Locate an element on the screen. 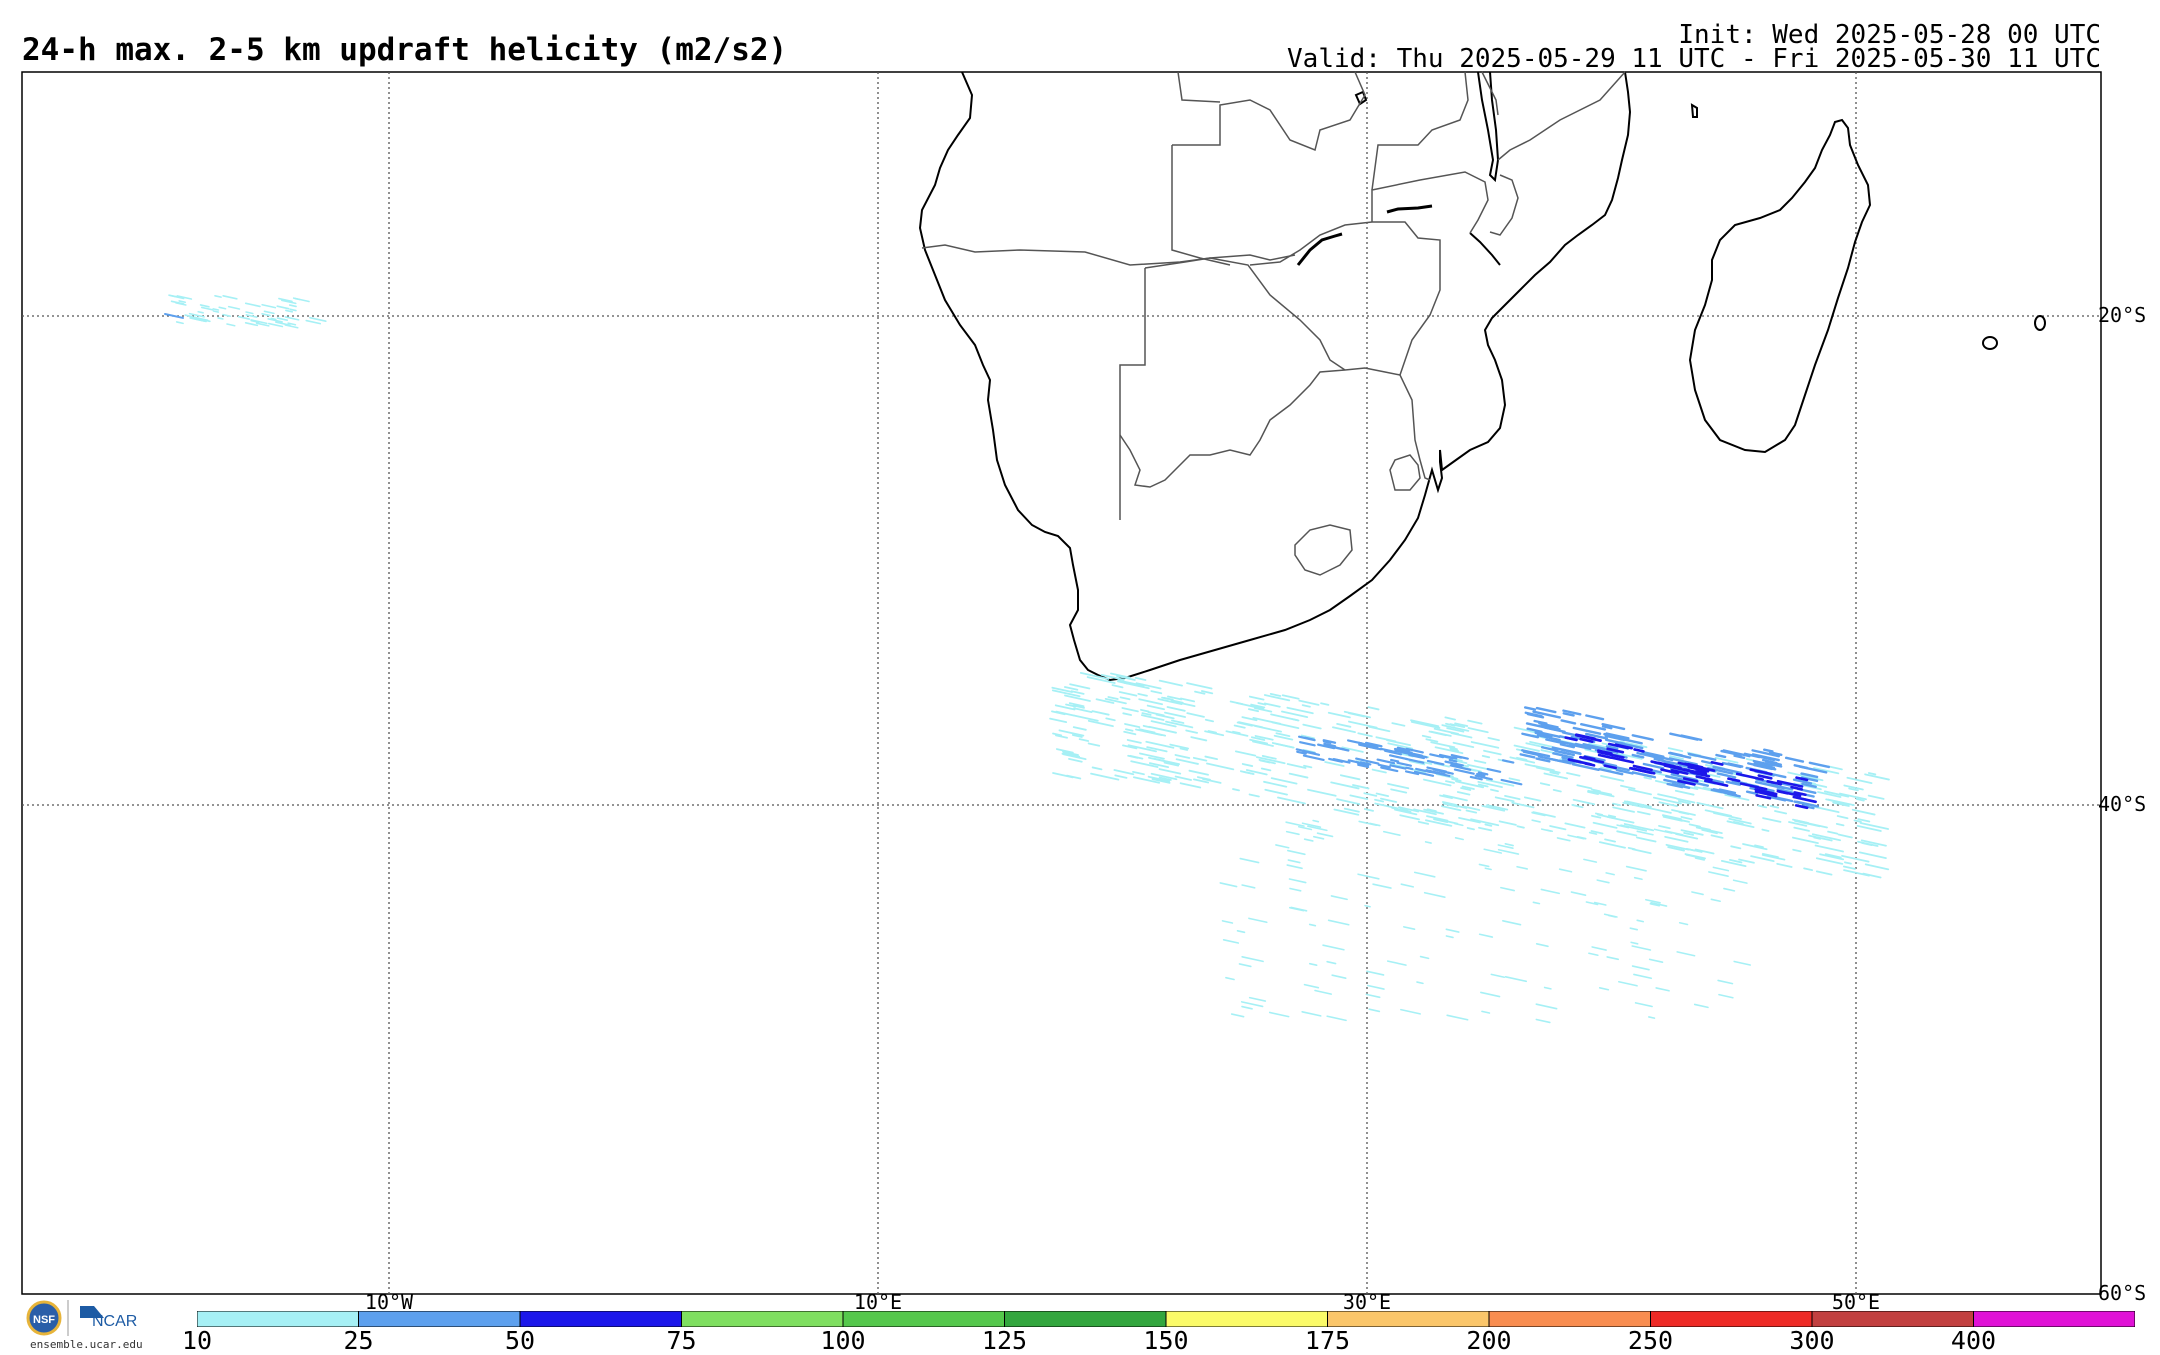 The width and height of the screenshot is (2160, 1355). colorbar-tick-label: 200 is located at coordinates (1489, 1340).